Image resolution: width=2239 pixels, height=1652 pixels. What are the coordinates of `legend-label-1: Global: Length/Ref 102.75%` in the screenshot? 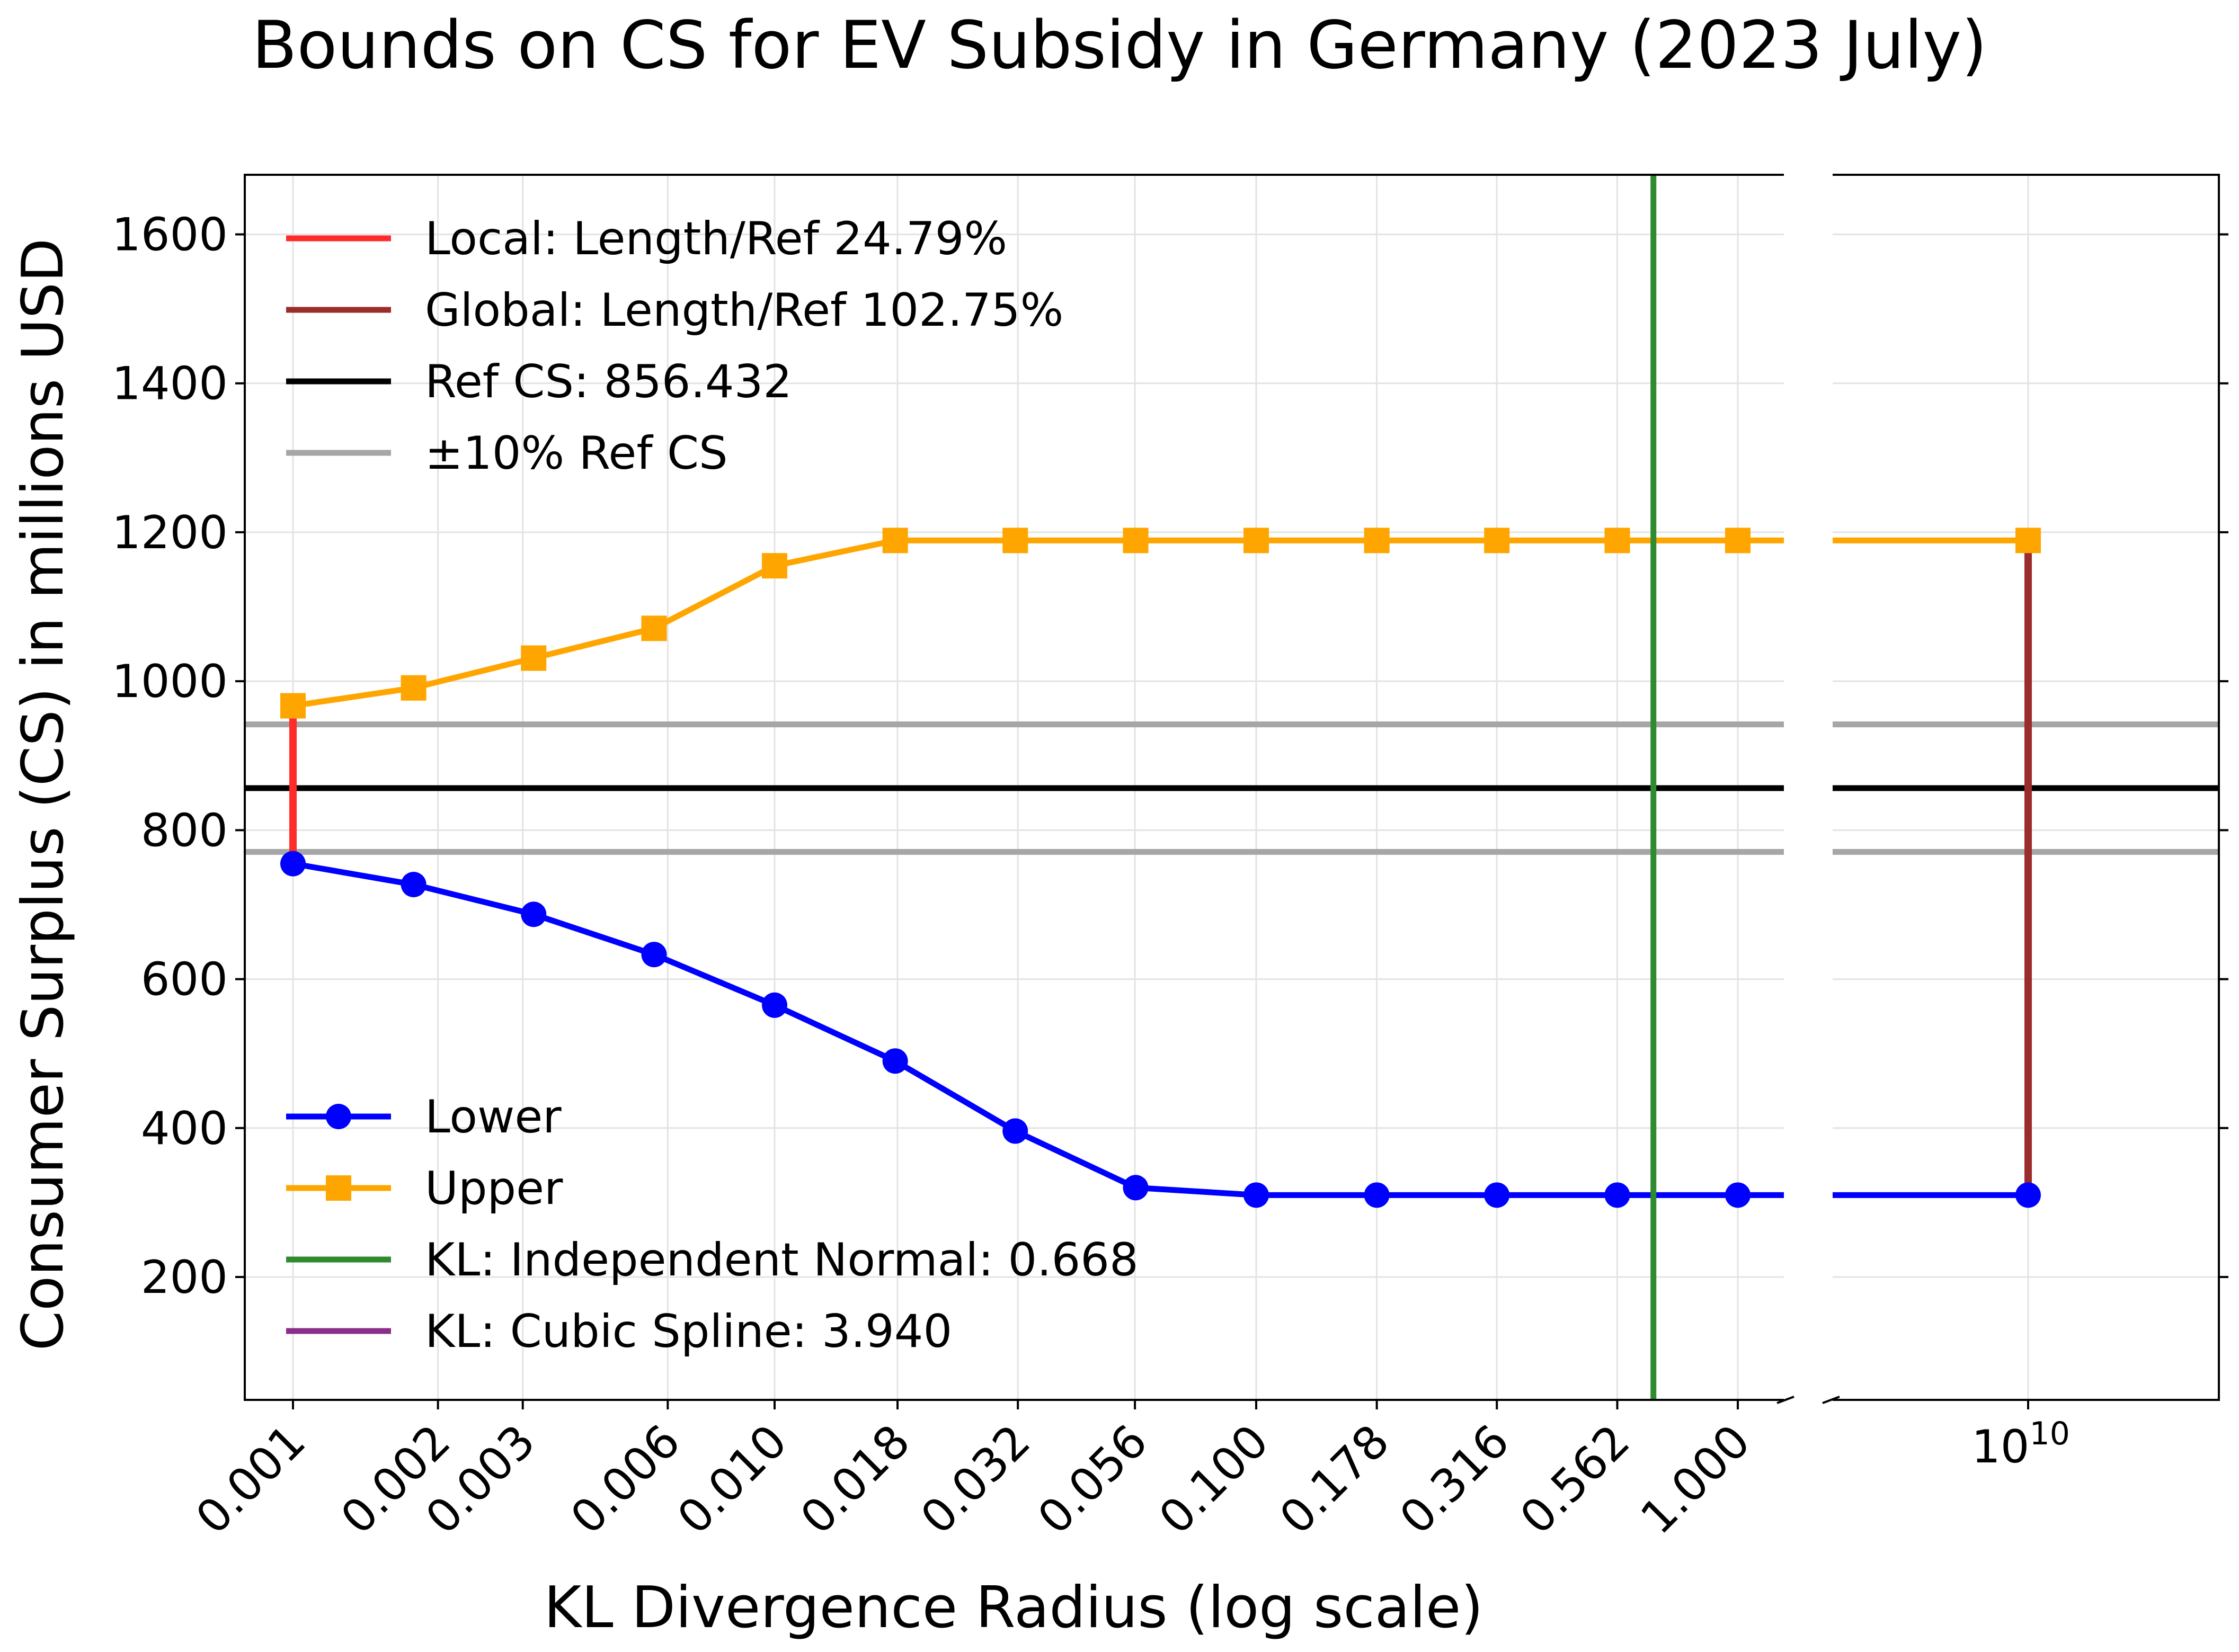 It's located at (744, 310).